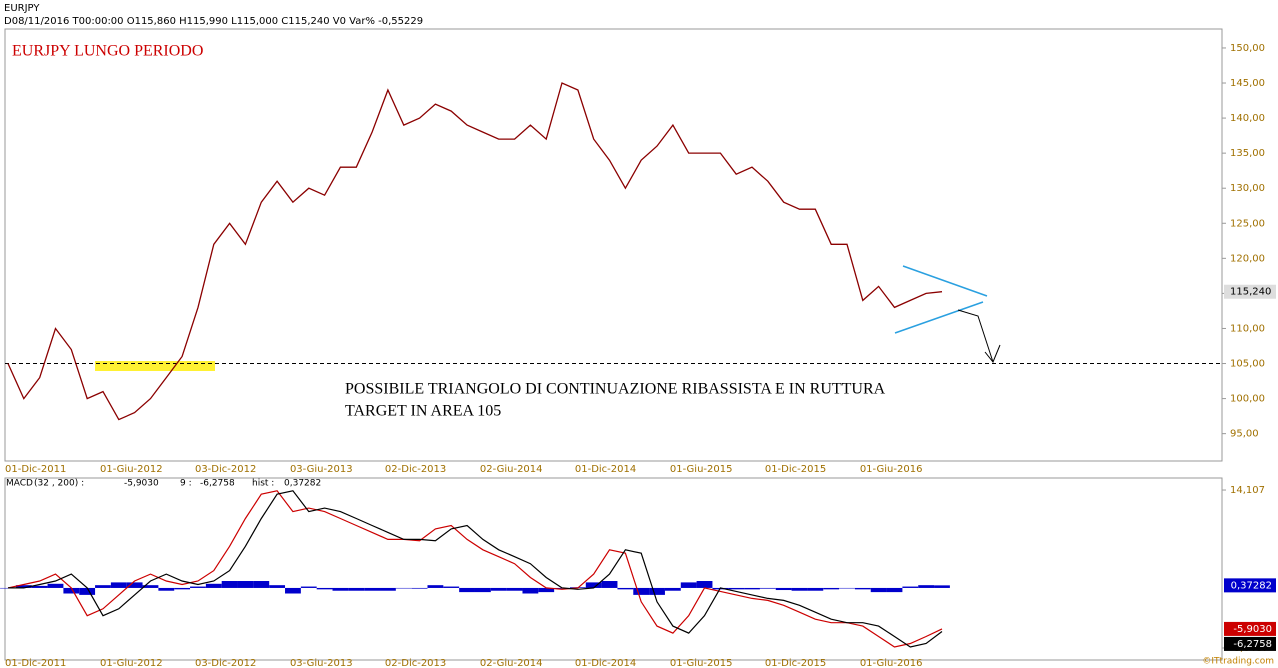 This screenshot has width=1278, height=668. I want to click on y-tick-label: 145,00, so click(1247, 83).